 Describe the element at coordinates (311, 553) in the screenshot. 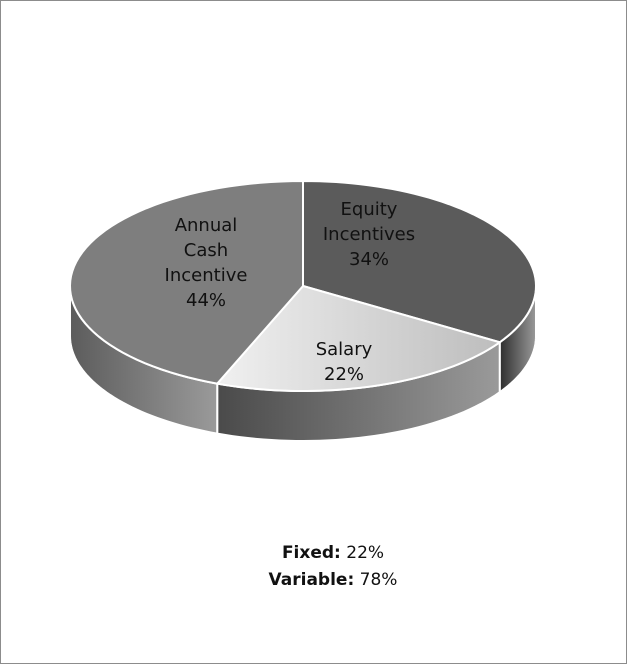

I see `annotation-label: Fixed:` at that location.